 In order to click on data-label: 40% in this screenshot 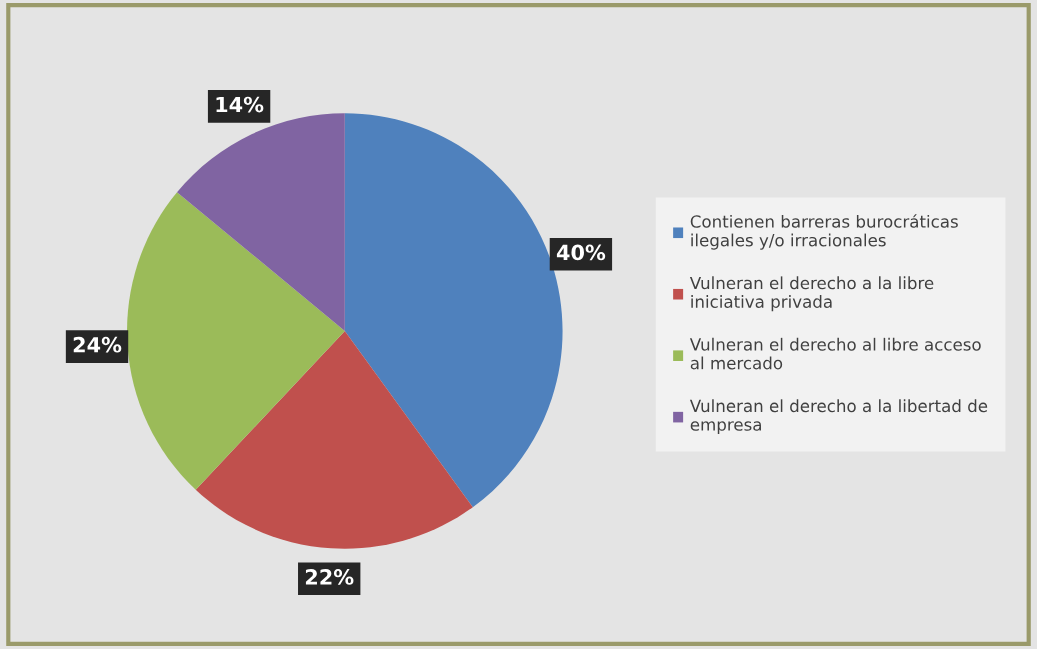, I will do `click(581, 252)`.